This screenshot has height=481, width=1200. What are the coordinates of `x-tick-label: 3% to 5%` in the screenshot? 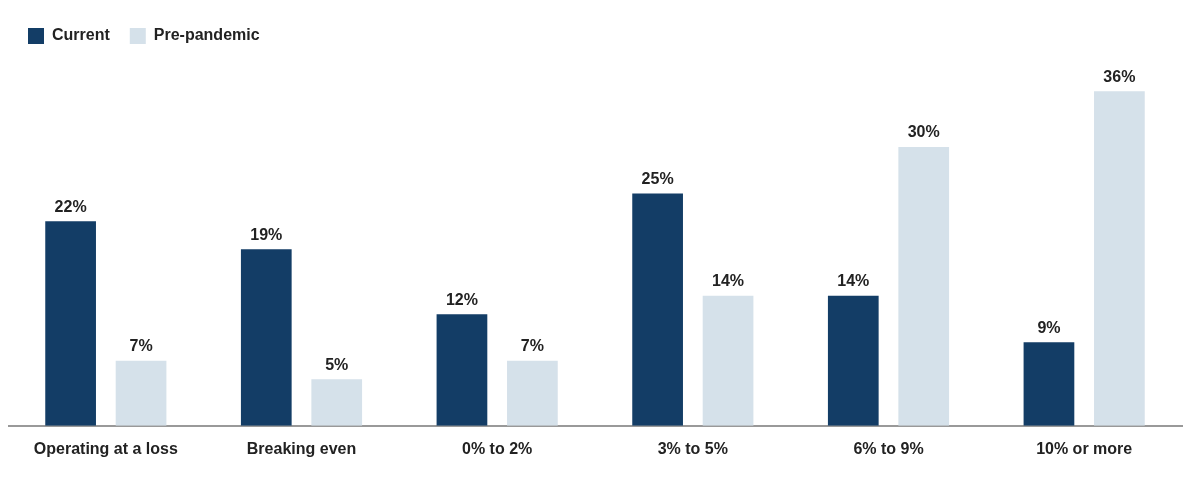 It's located at (692, 448).